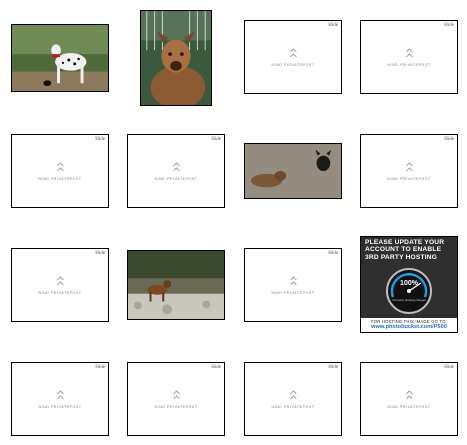 This screenshot has height=445, width=467. I want to click on dalmatian-photo, so click(60, 58).